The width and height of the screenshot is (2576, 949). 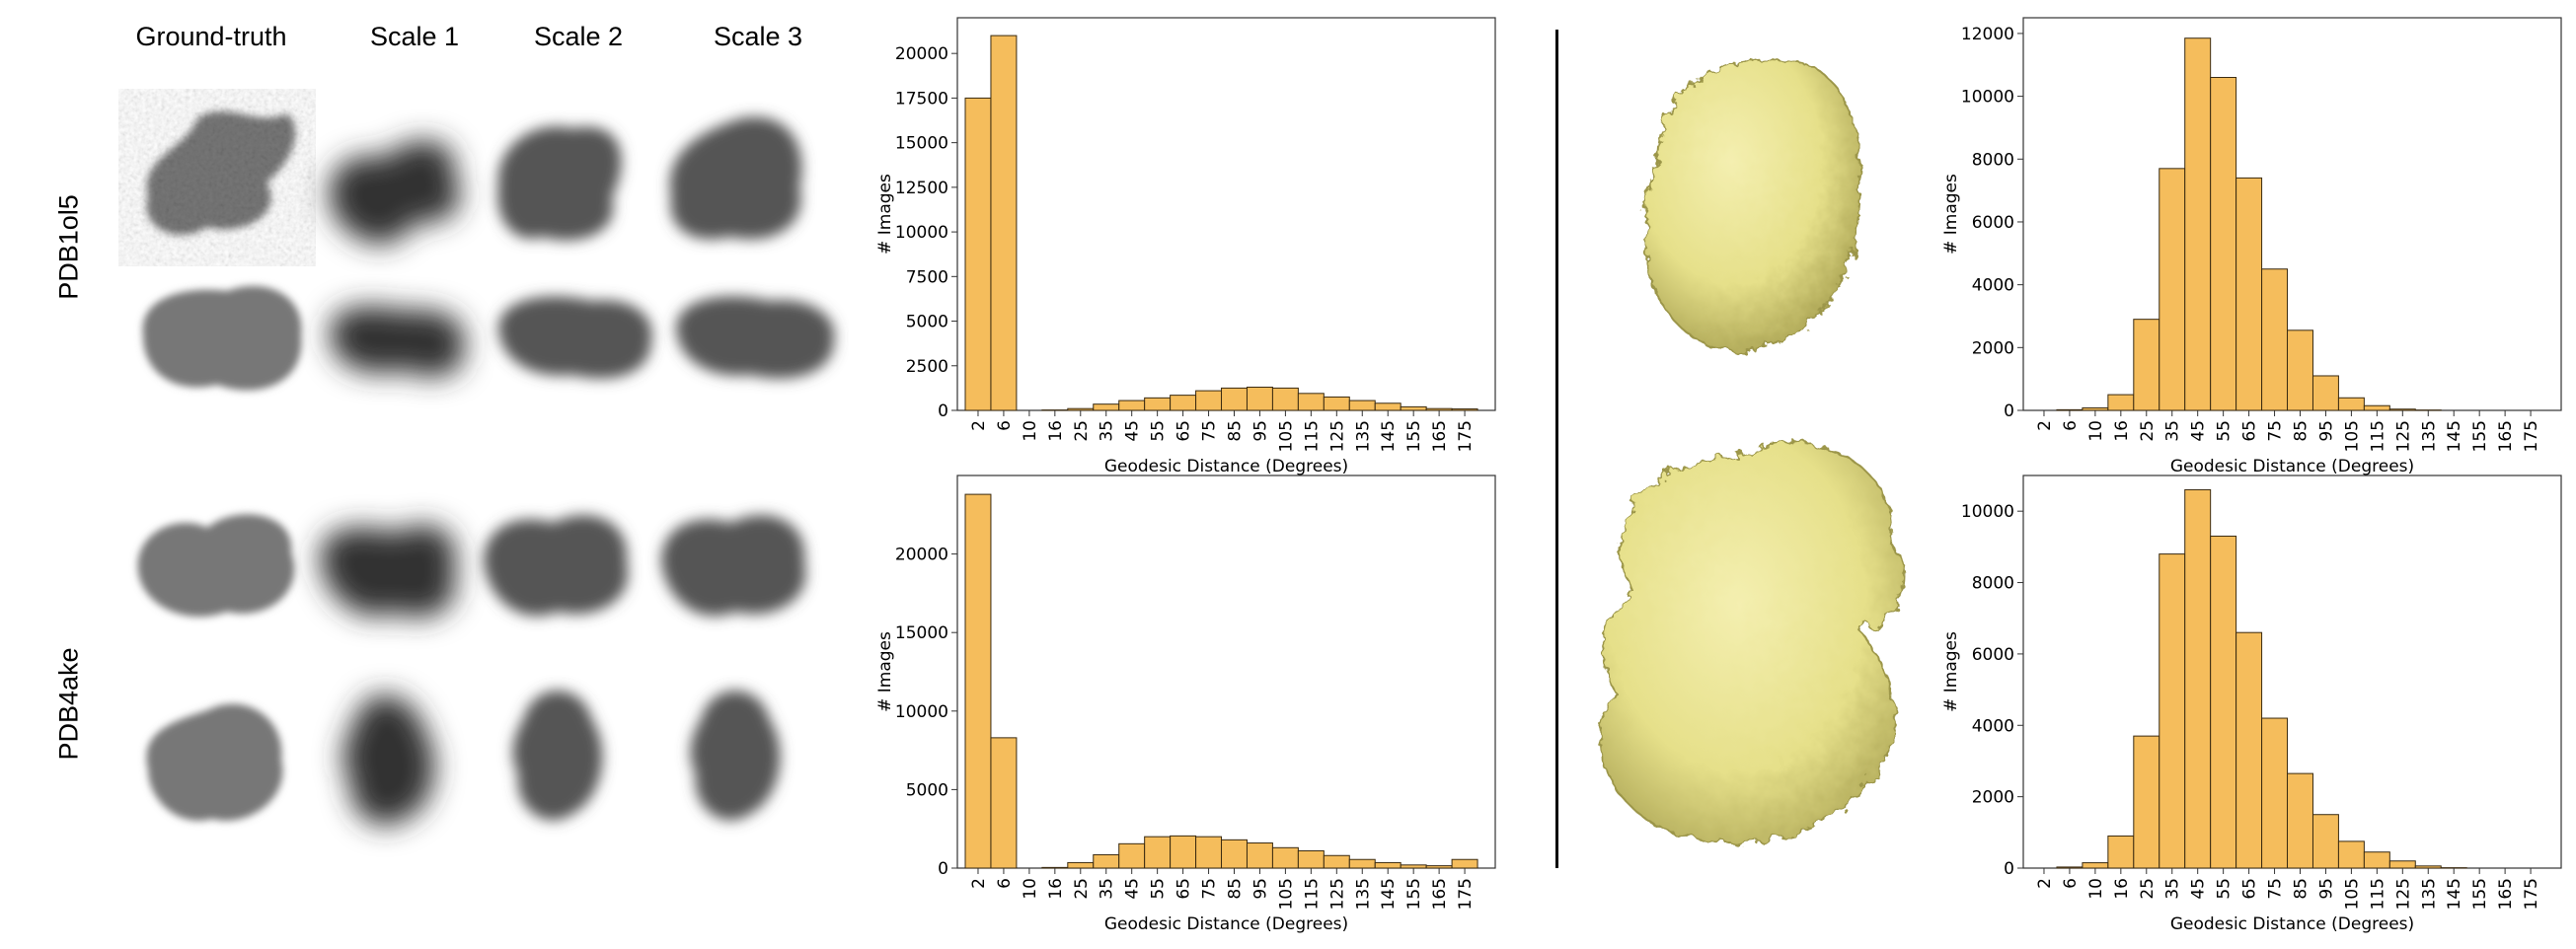 I want to click on y-tick-label: 12000, so click(x=1987, y=34).